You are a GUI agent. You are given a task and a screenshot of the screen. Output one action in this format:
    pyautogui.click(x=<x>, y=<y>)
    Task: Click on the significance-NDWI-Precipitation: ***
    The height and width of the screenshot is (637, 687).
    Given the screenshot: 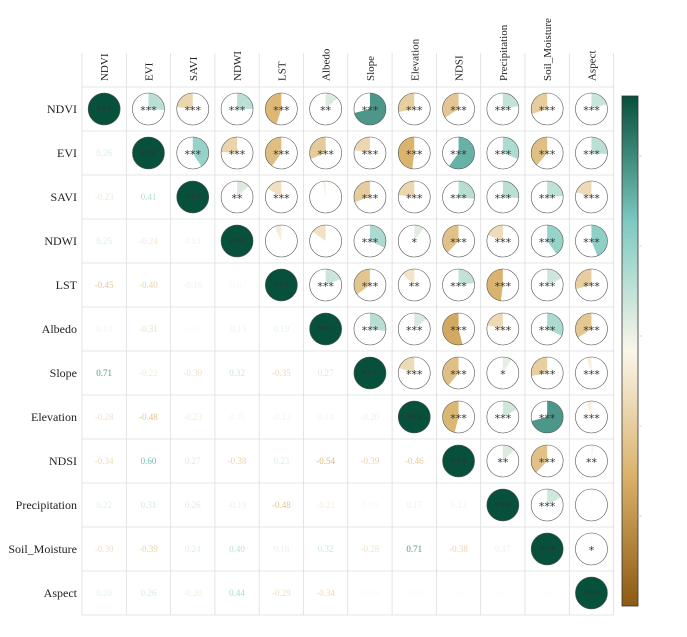 What is the action you would take?
    pyautogui.click(x=503, y=242)
    